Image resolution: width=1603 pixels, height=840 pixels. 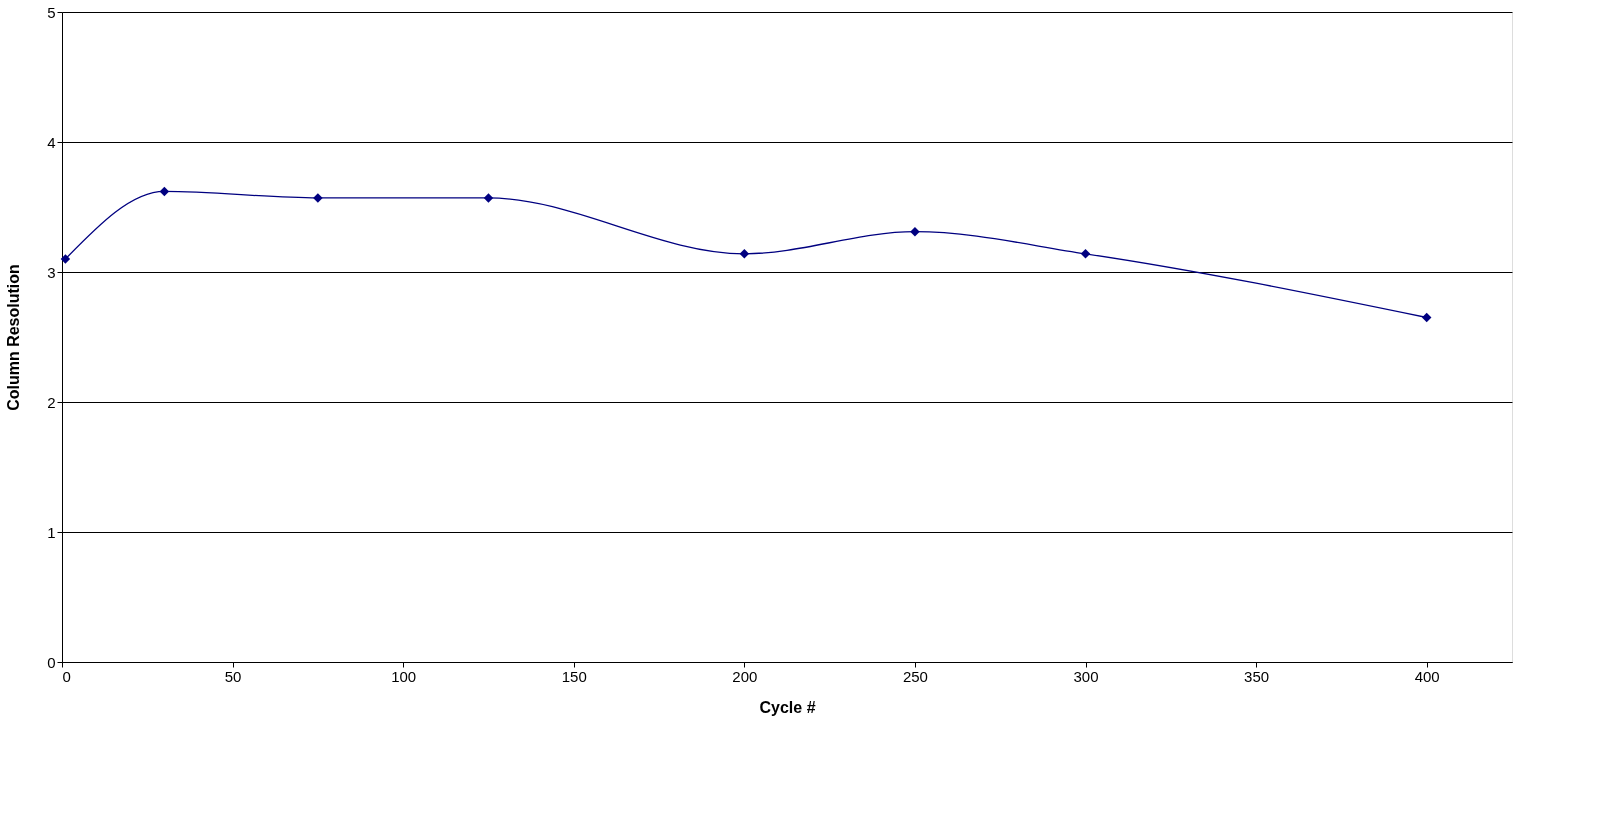 I want to click on y-tick-label: 1, so click(x=51, y=532).